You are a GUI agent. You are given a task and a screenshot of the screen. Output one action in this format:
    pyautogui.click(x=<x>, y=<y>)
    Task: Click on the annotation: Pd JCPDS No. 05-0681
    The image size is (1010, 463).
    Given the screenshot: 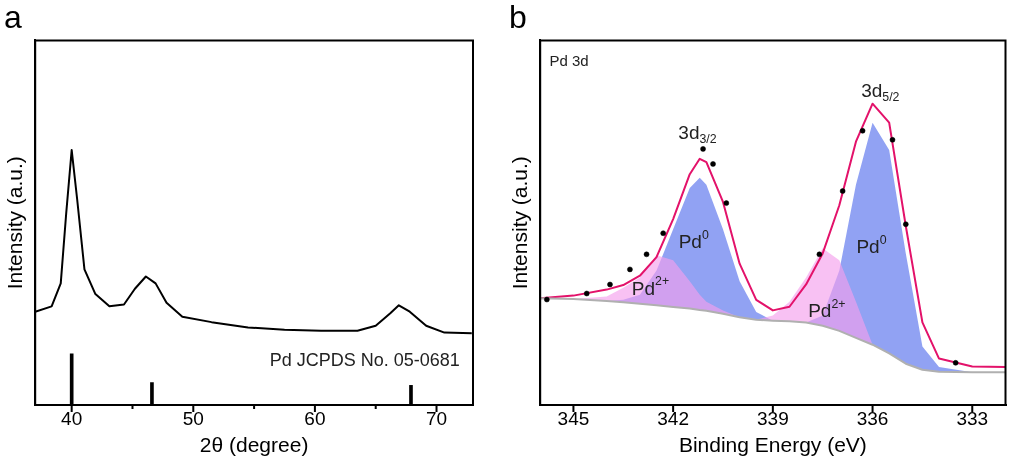 What is the action you would take?
    pyautogui.click(x=364, y=360)
    